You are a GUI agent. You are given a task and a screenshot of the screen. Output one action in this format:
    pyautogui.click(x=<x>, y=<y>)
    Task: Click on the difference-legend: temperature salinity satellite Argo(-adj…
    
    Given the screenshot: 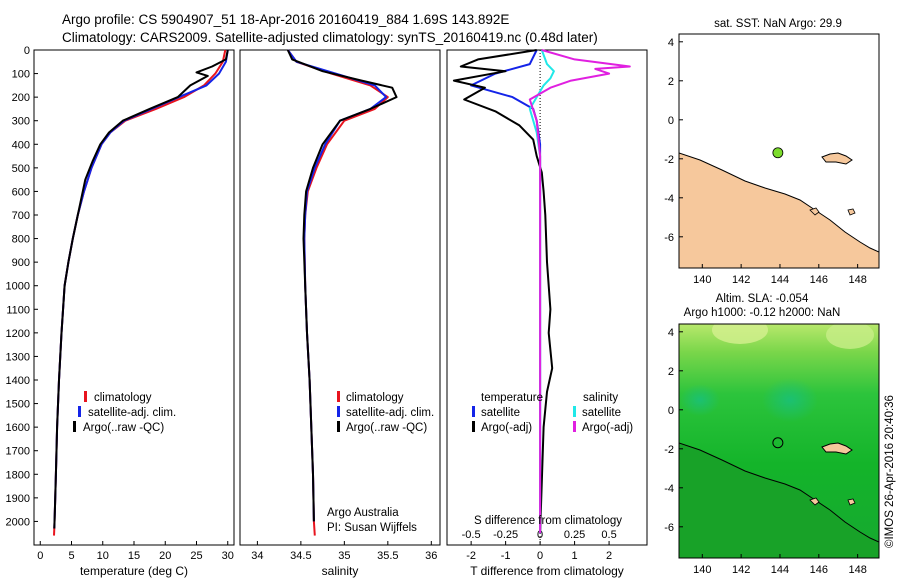 What is the action you would take?
    pyautogui.click(x=552, y=413)
    